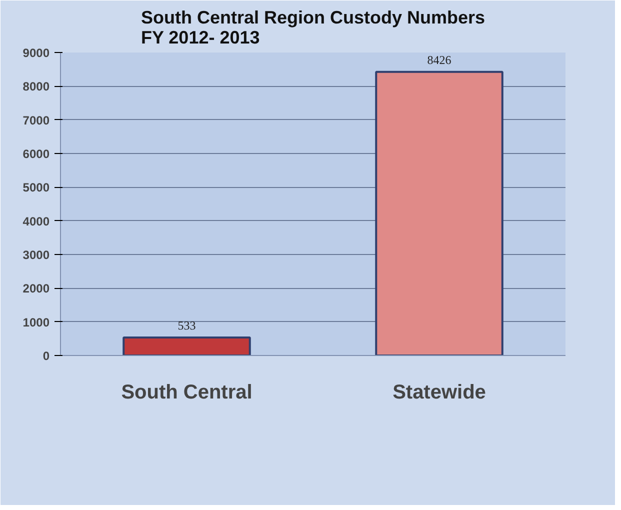 Image resolution: width=621 pixels, height=510 pixels. I want to click on x-tick-label: Statewide, so click(439, 393).